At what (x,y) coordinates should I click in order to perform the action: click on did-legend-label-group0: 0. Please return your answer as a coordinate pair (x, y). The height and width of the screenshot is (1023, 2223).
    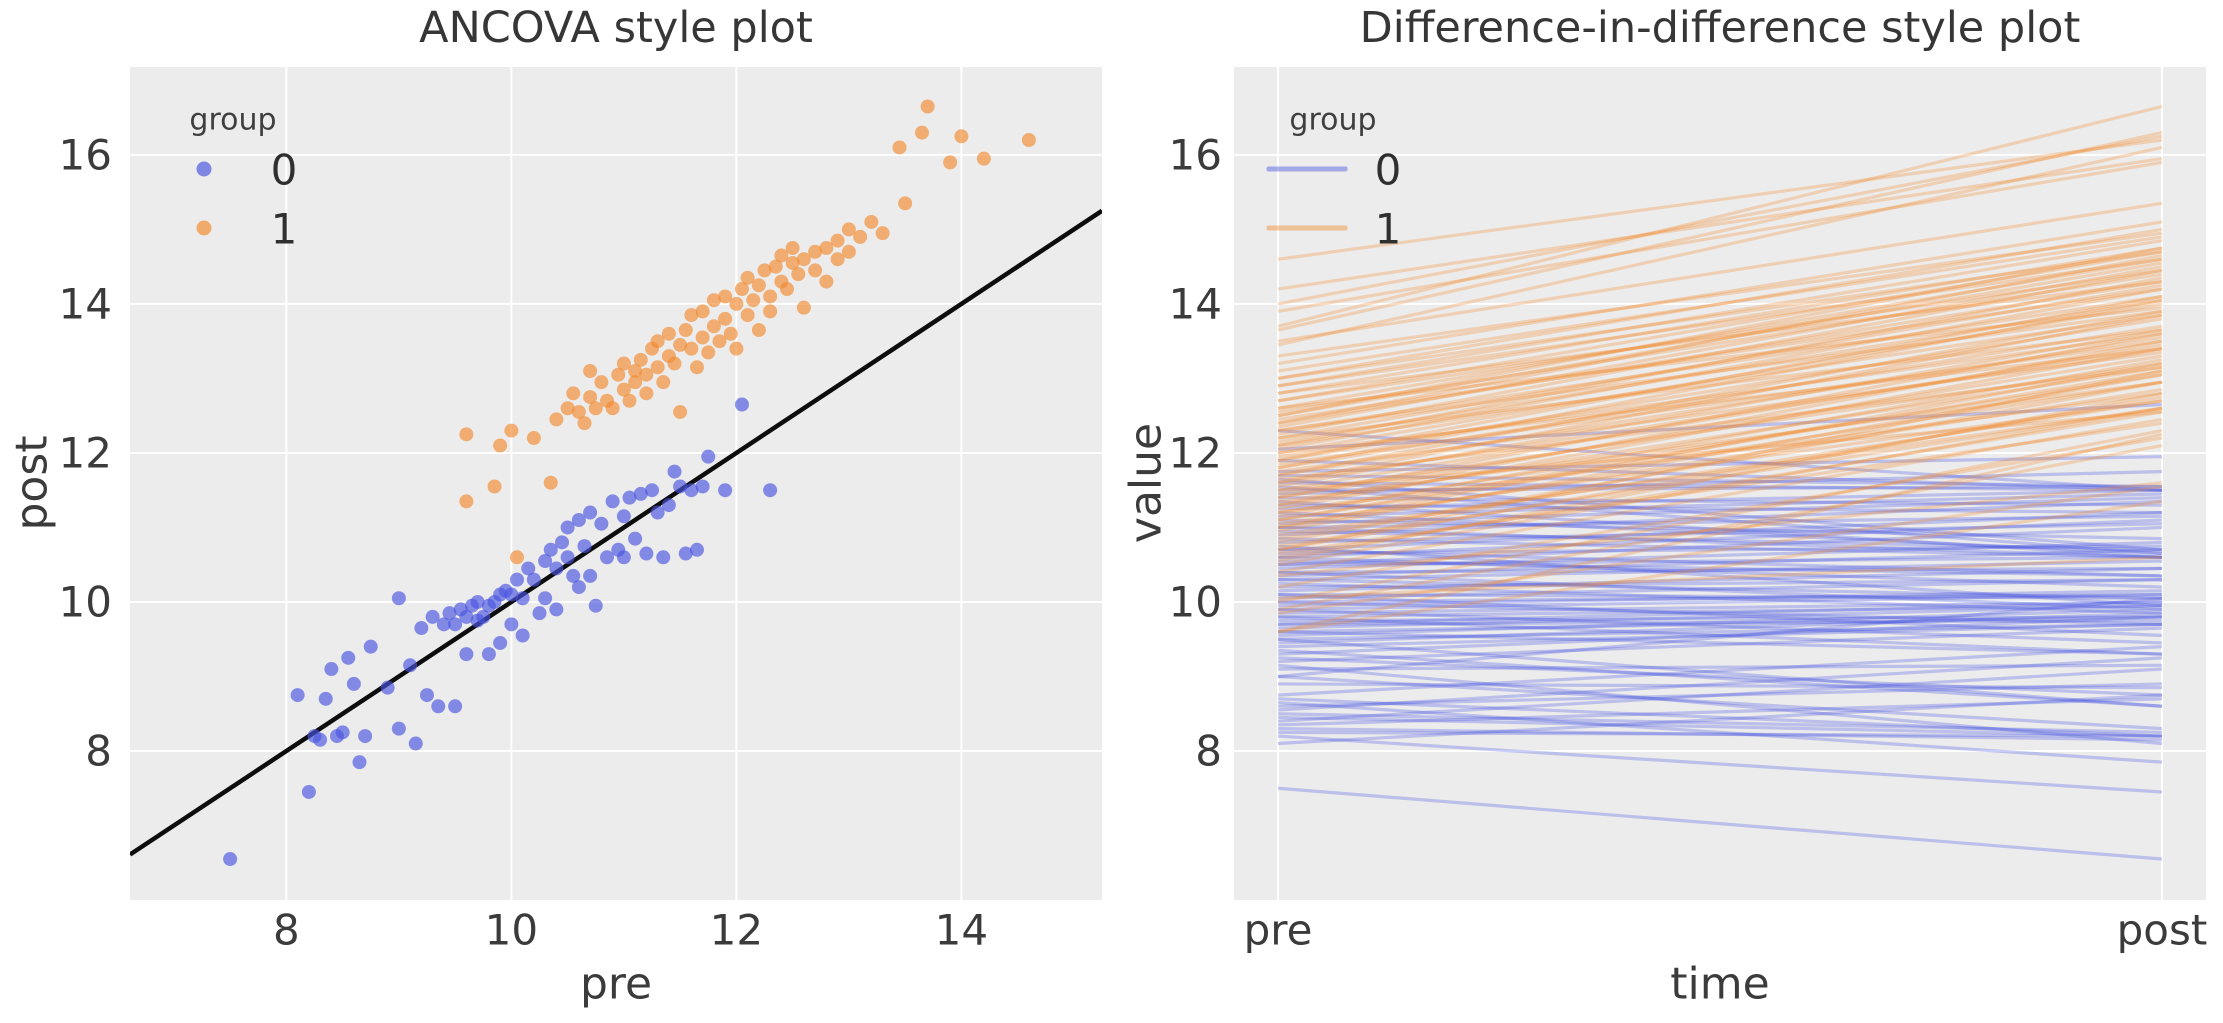
    Looking at the image, I should click on (1388, 170).